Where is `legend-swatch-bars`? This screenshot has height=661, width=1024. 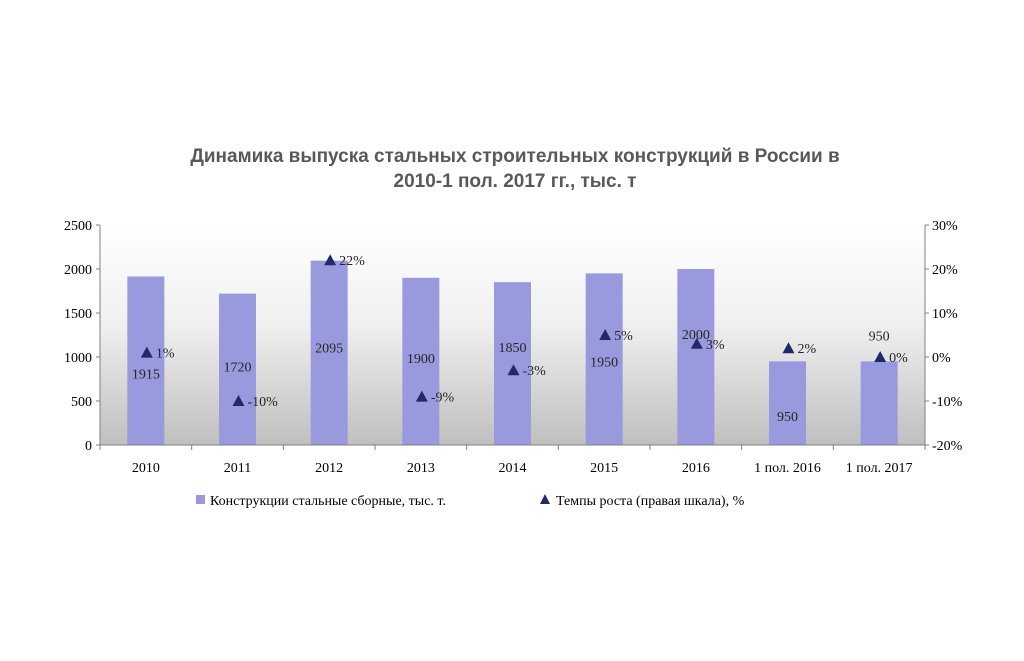
legend-swatch-bars is located at coordinates (200, 499).